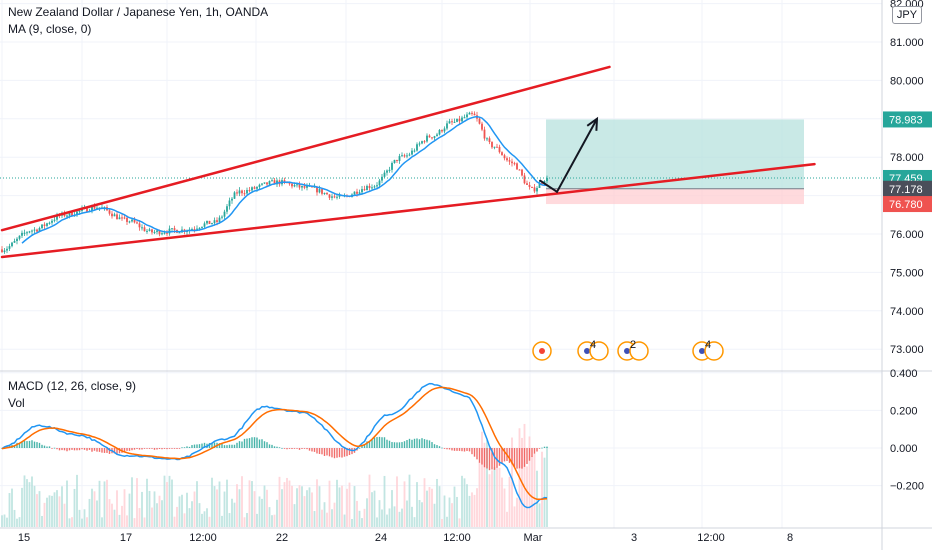  Describe the element at coordinates (907, 235) in the screenshot. I see `price-tick-label: 76.000` at that location.